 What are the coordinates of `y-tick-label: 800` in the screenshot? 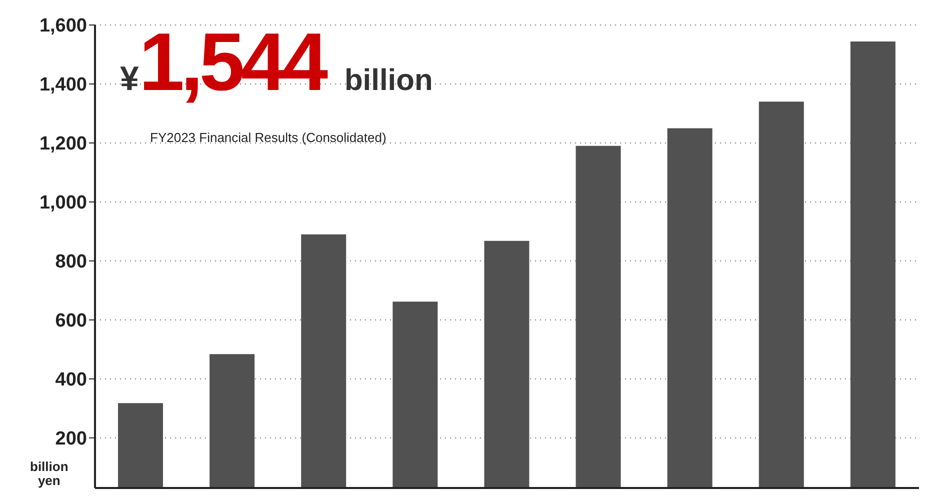 It's located at (71, 262).